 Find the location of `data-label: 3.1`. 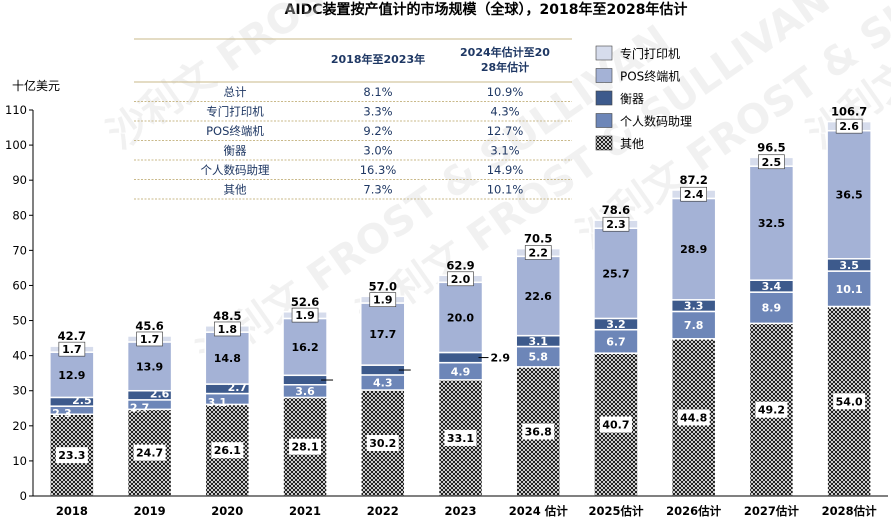

data-label: 3.1 is located at coordinates (538, 341).